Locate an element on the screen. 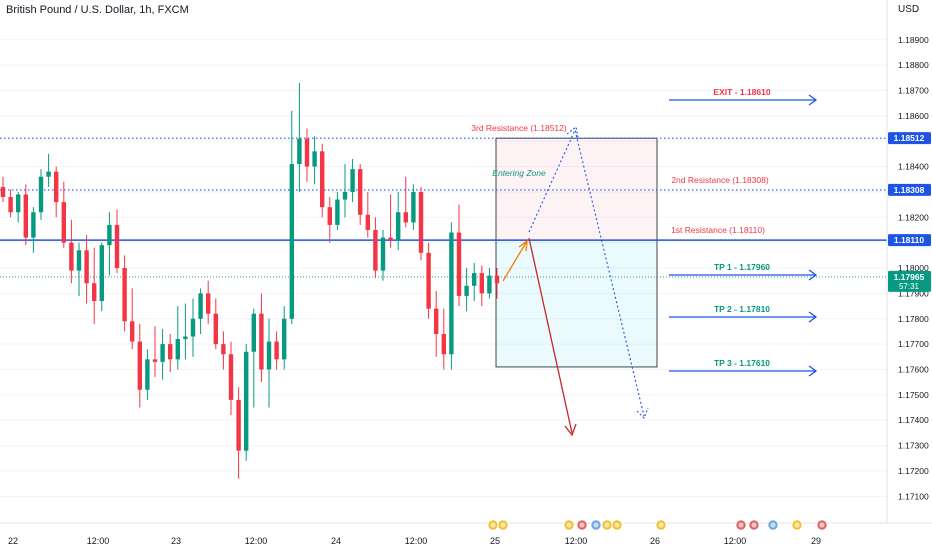  x-tick-label: 22 is located at coordinates (13, 541).